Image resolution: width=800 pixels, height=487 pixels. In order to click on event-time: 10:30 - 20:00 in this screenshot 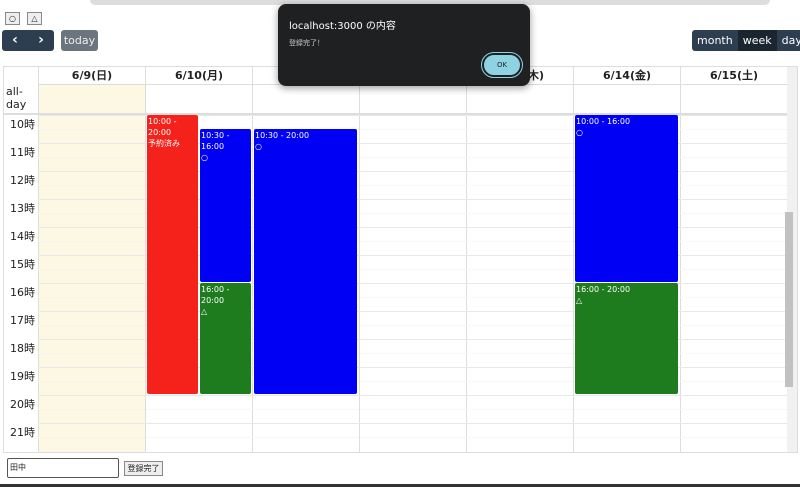, I will do `click(282, 135)`.